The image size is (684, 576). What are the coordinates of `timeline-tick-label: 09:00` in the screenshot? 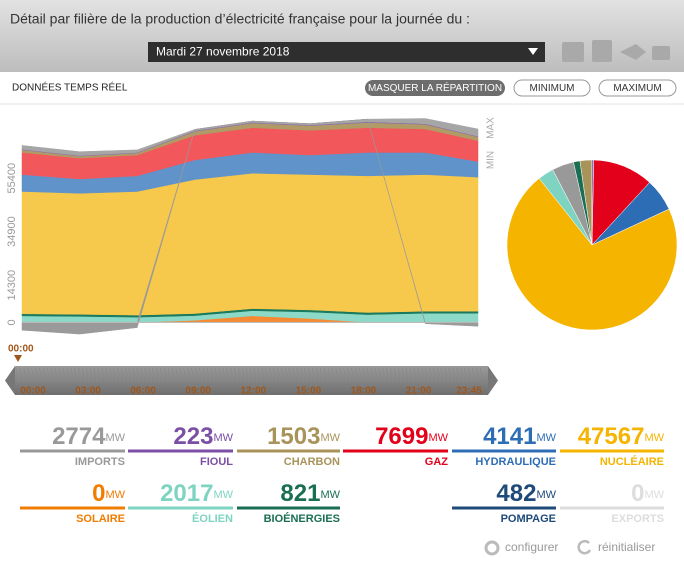 It's located at (198, 391).